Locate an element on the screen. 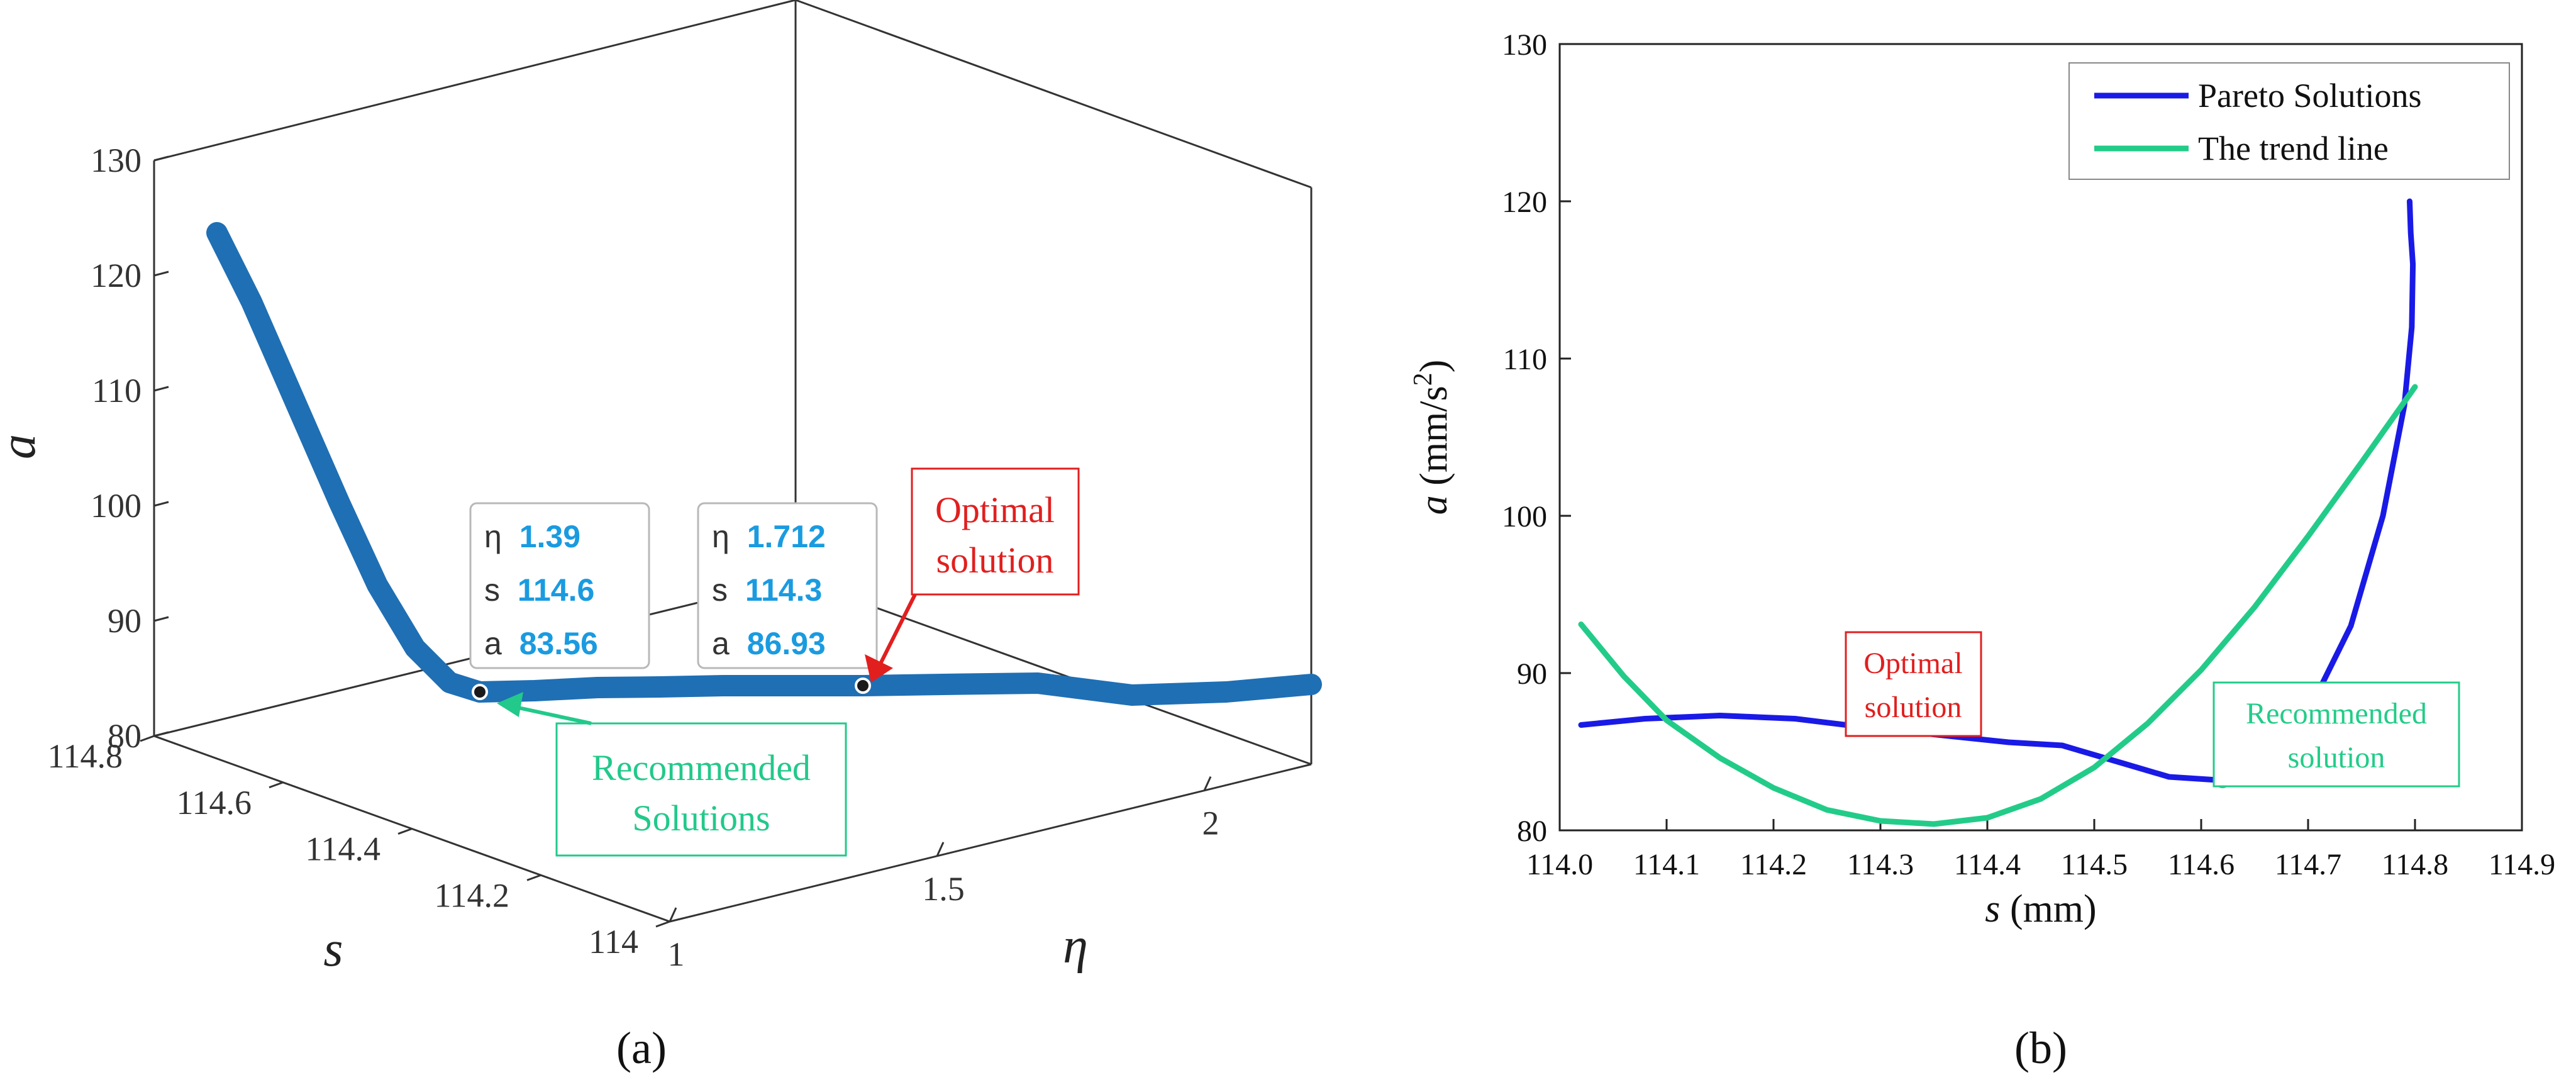 The image size is (2576, 1087). a-tick-label: 120 is located at coordinates (116, 275).